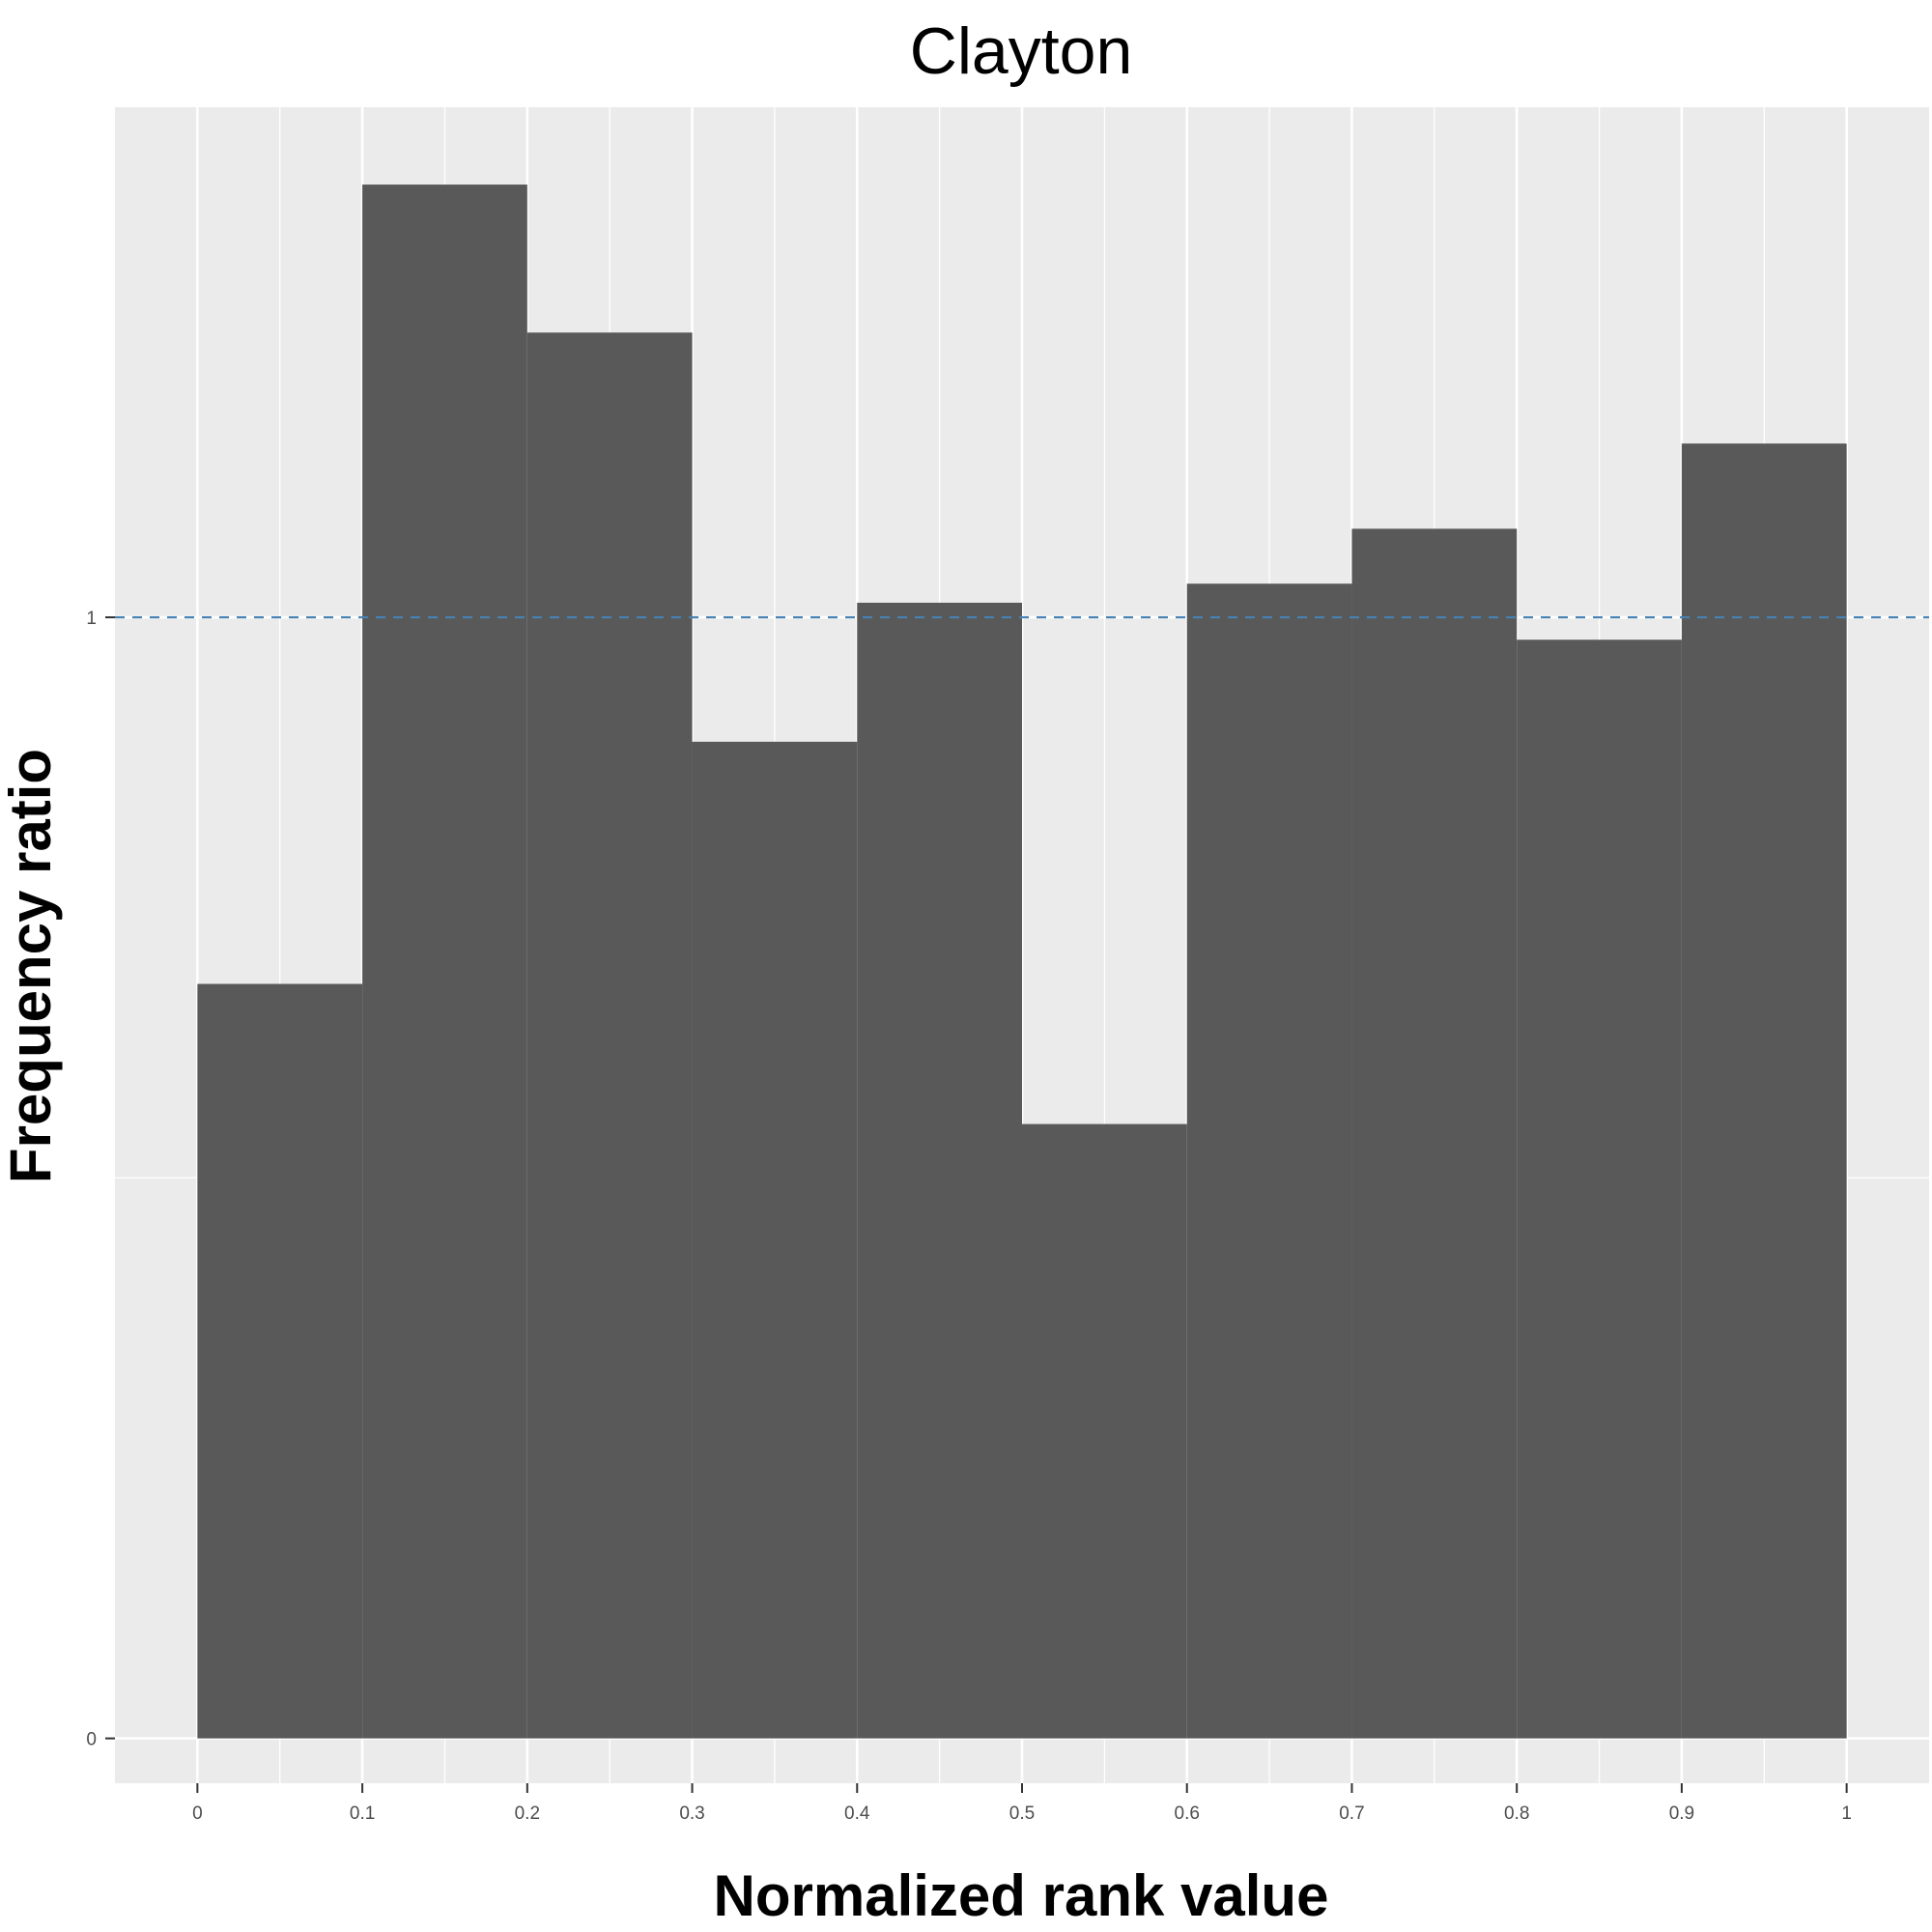 The height and width of the screenshot is (1932, 1932). I want to click on y-tick-label-1: 1, so click(91, 619).